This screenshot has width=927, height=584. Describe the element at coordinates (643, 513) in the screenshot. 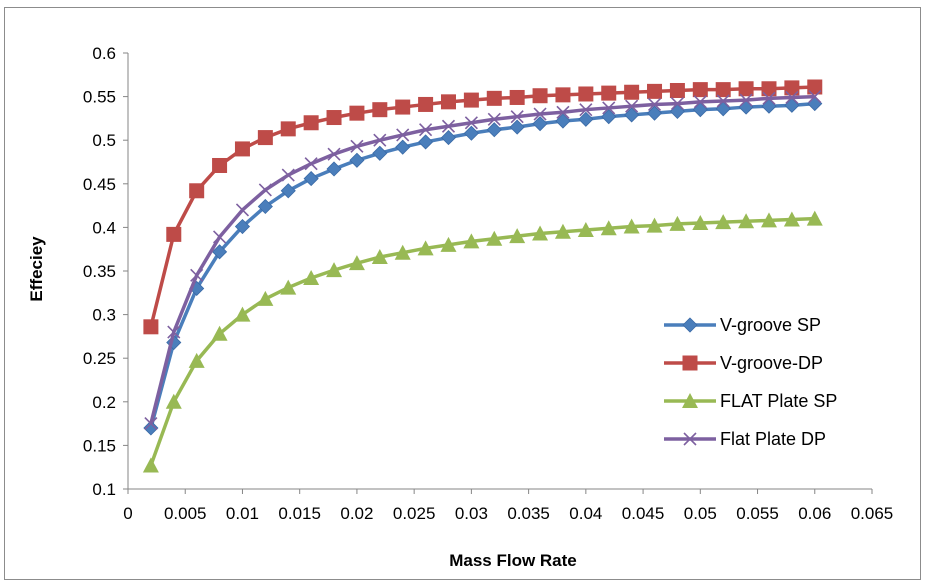

I see `x-tick-label: 0.045` at that location.